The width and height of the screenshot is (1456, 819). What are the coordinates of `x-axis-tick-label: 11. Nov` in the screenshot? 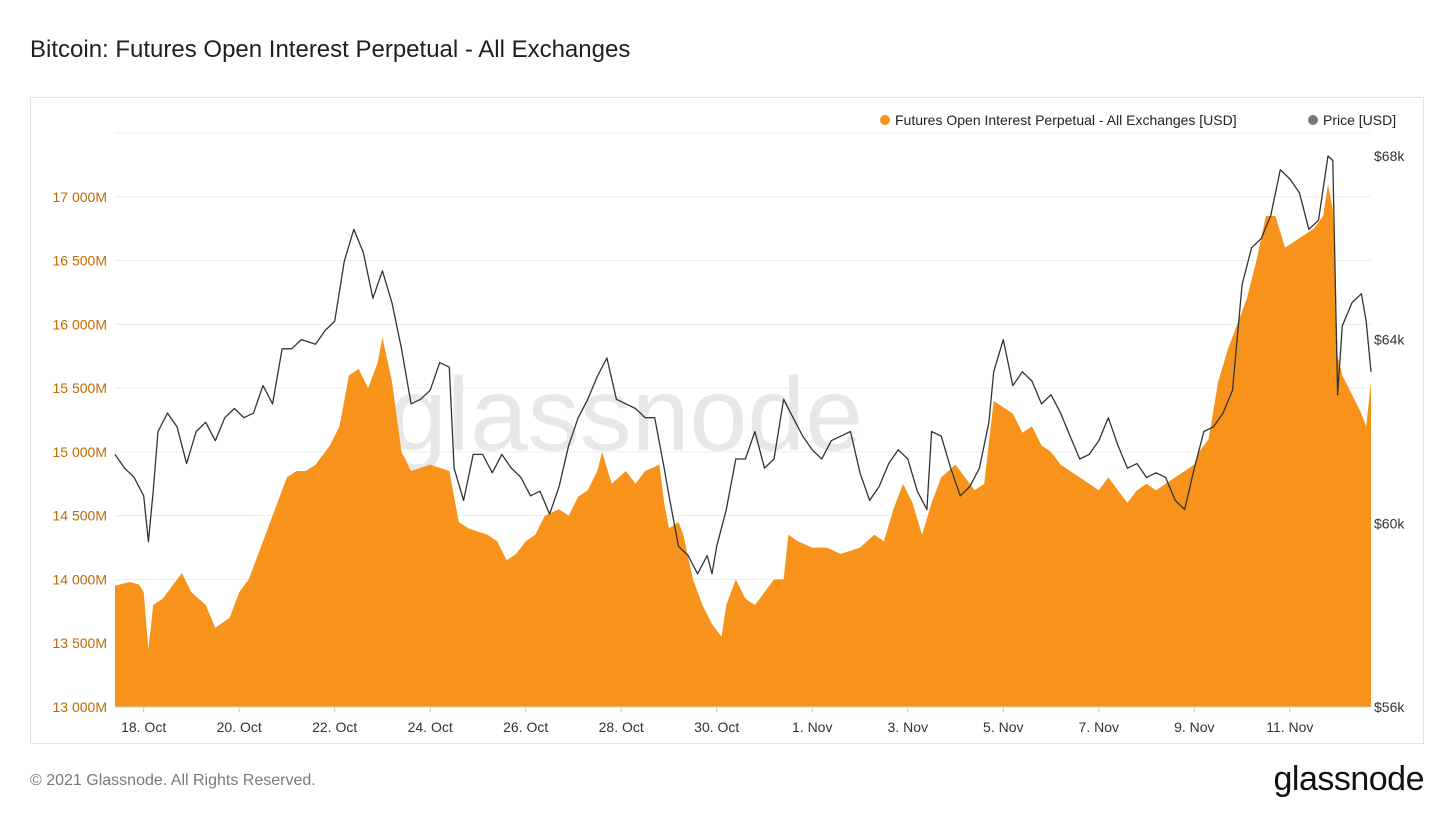 It's located at (1289, 727).